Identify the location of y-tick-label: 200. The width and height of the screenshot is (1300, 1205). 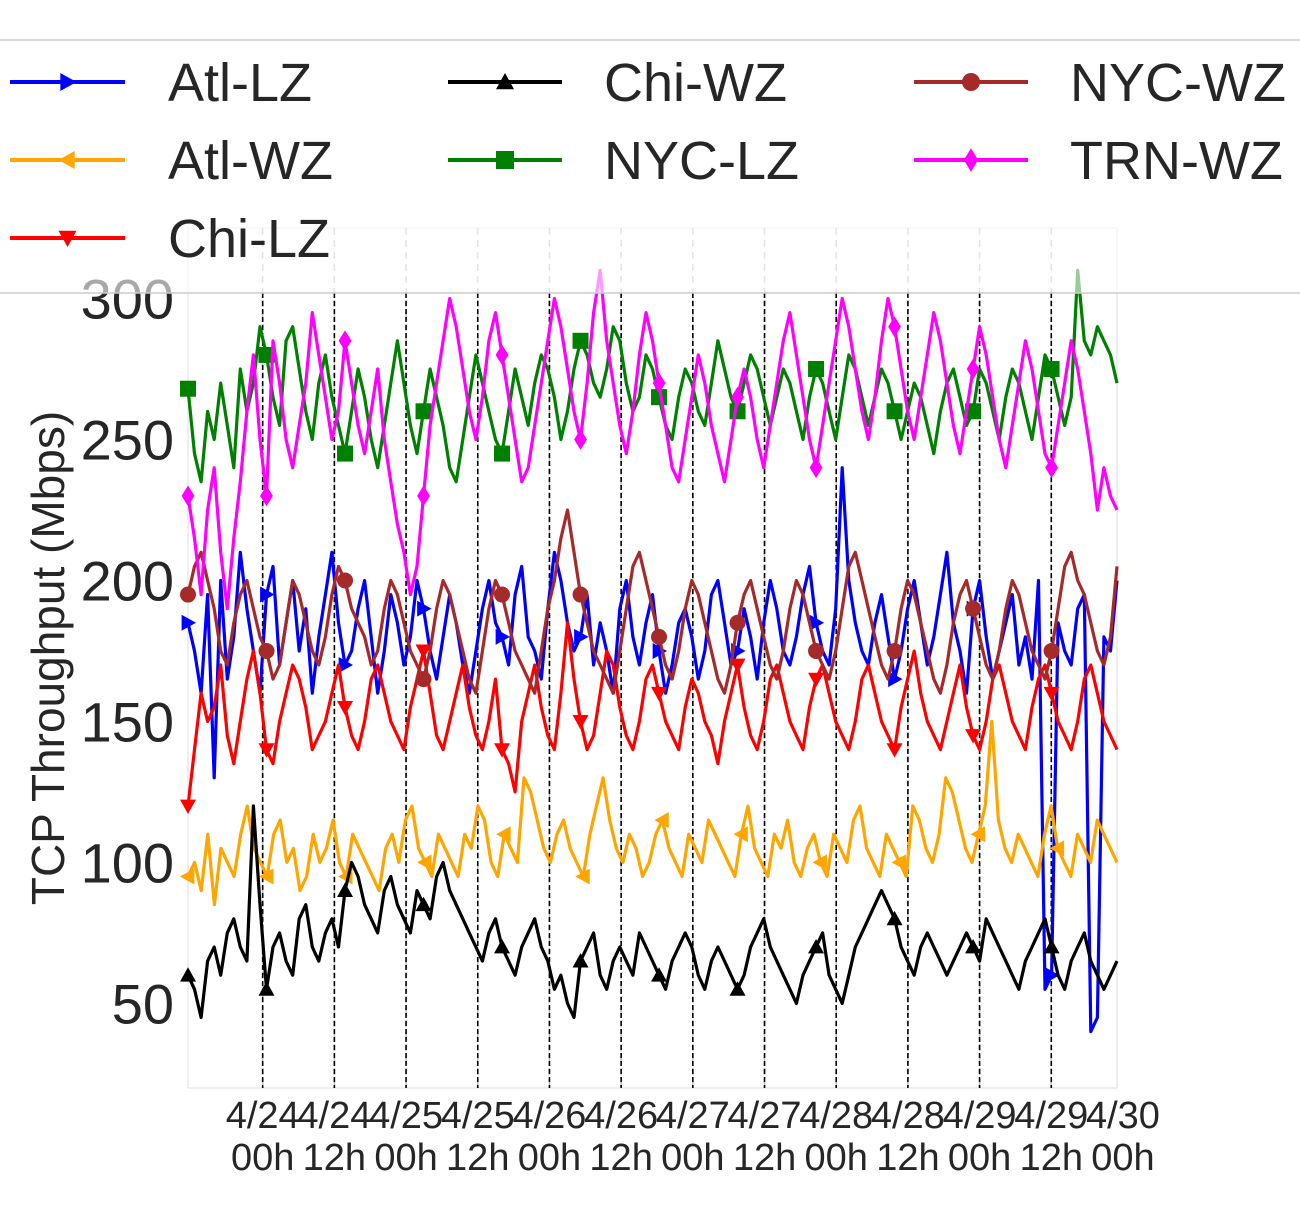
(127, 580).